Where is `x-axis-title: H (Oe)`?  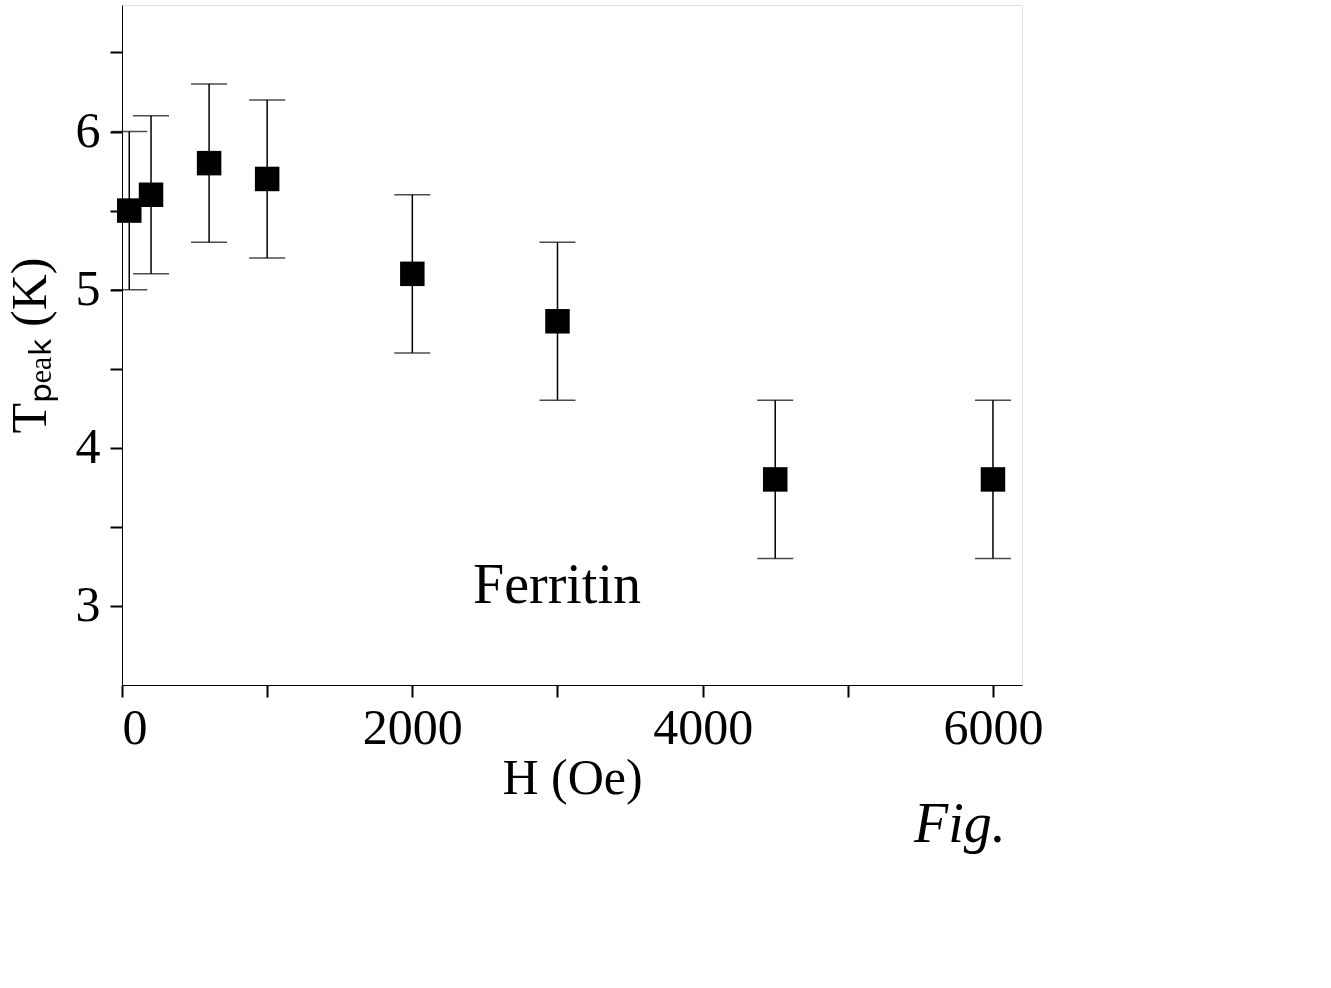 x-axis-title: H (Oe) is located at coordinates (572, 776).